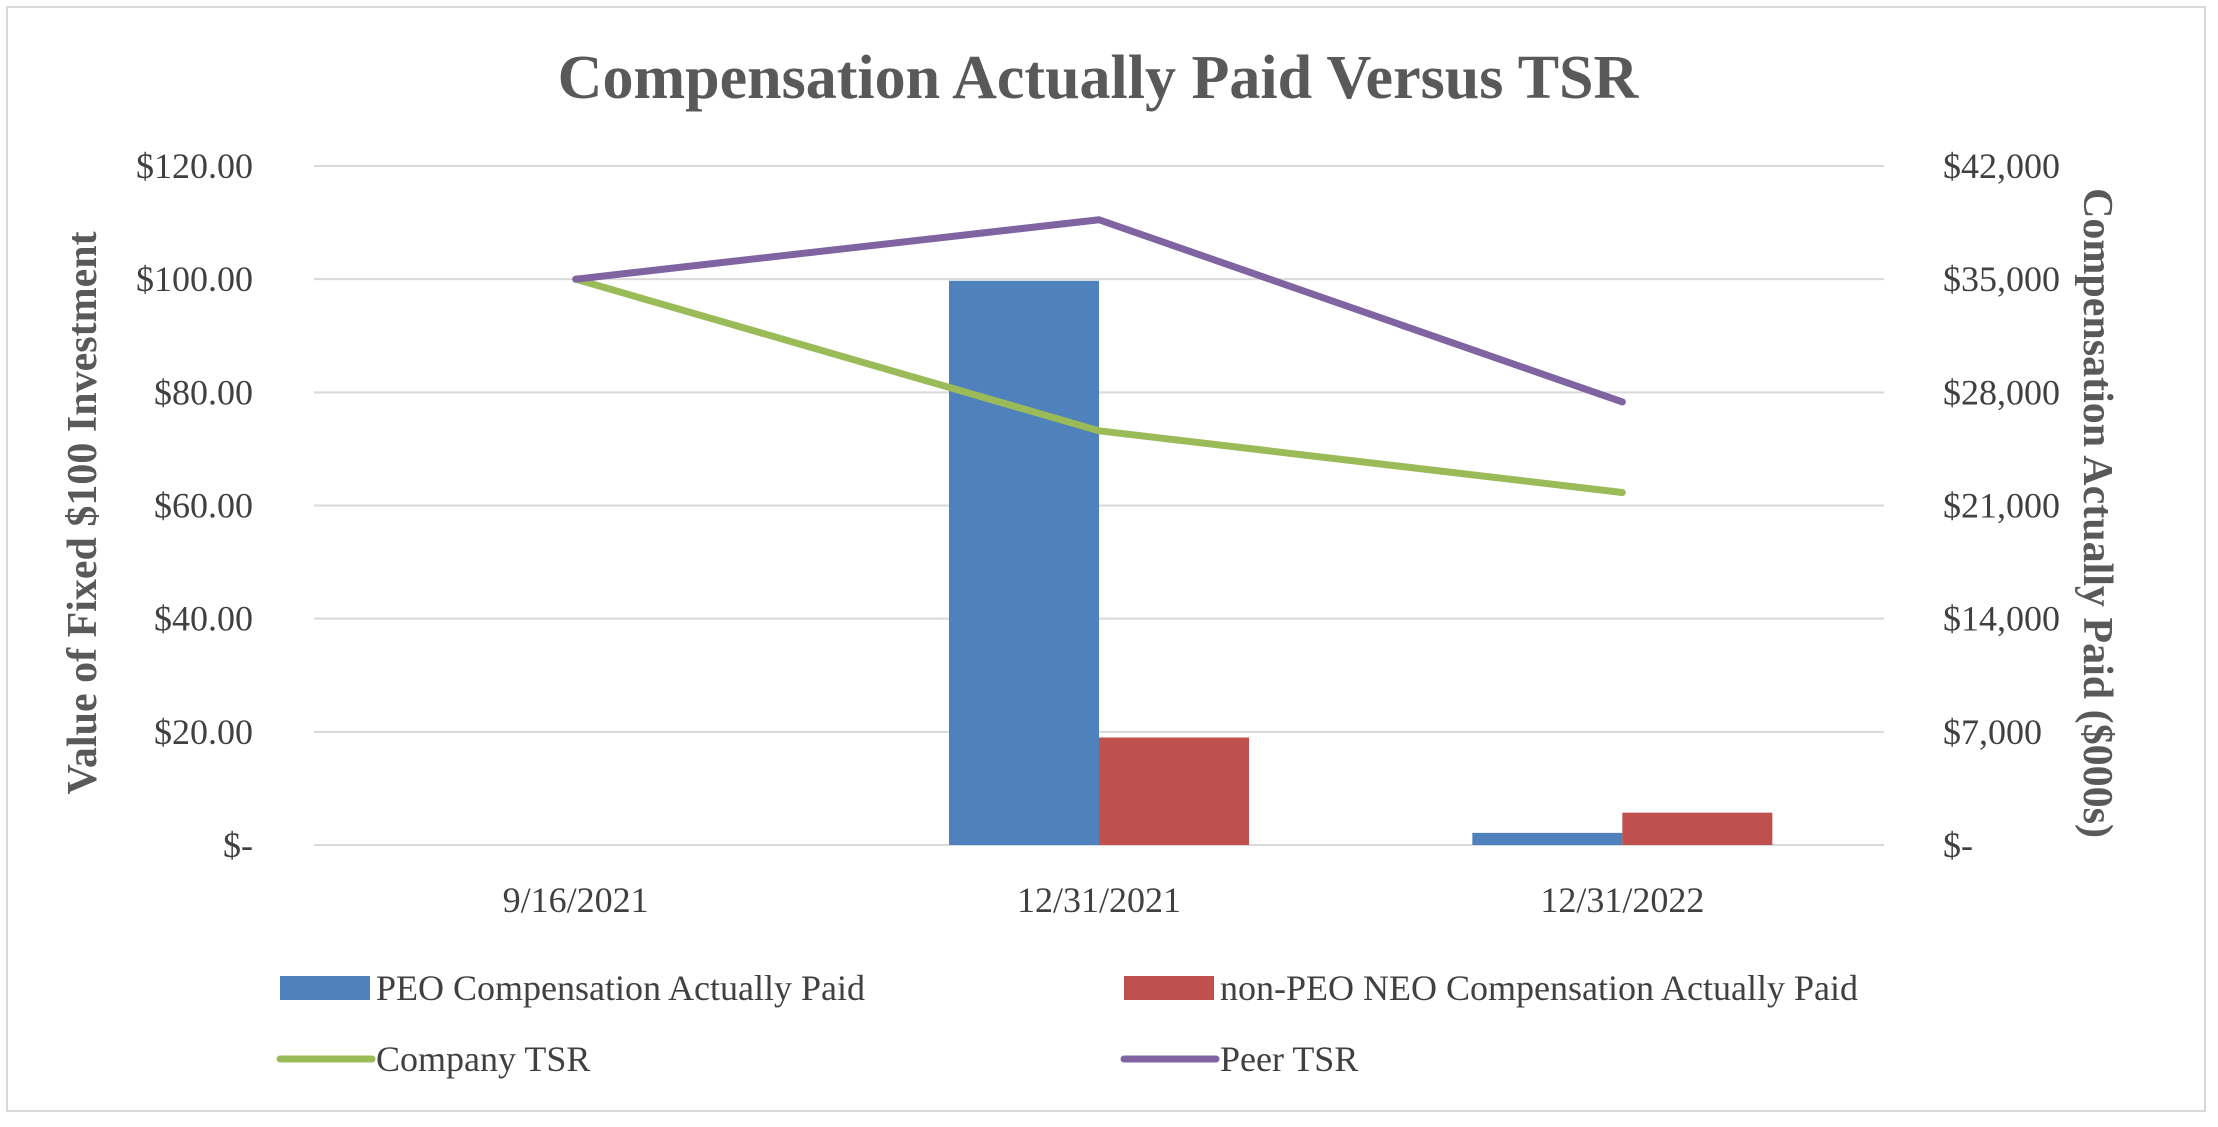 The width and height of the screenshot is (2218, 1127). I want to click on left-axis-title: Value of Fixed $100 Investment, so click(83, 512).